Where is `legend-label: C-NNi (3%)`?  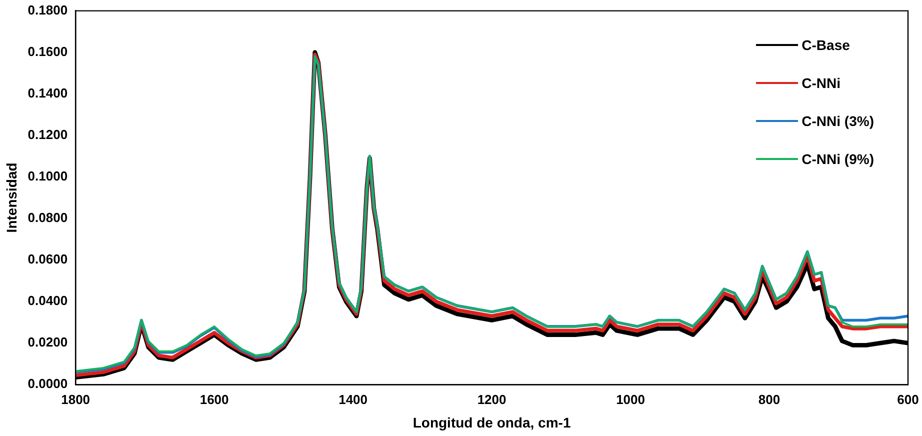
legend-label: C-NNi (3%) is located at coordinates (838, 121).